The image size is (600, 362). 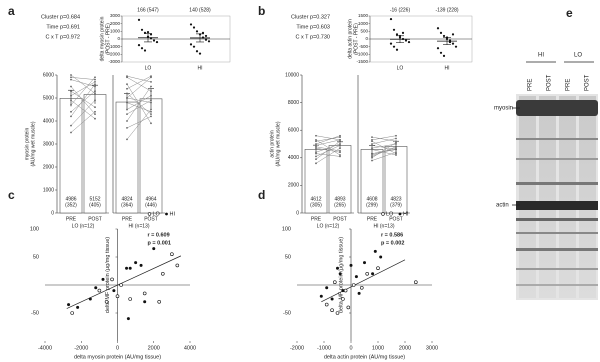 I want to click on x-axis-label: delta actin protein (AU/mg tissue), so click(x=364, y=357).